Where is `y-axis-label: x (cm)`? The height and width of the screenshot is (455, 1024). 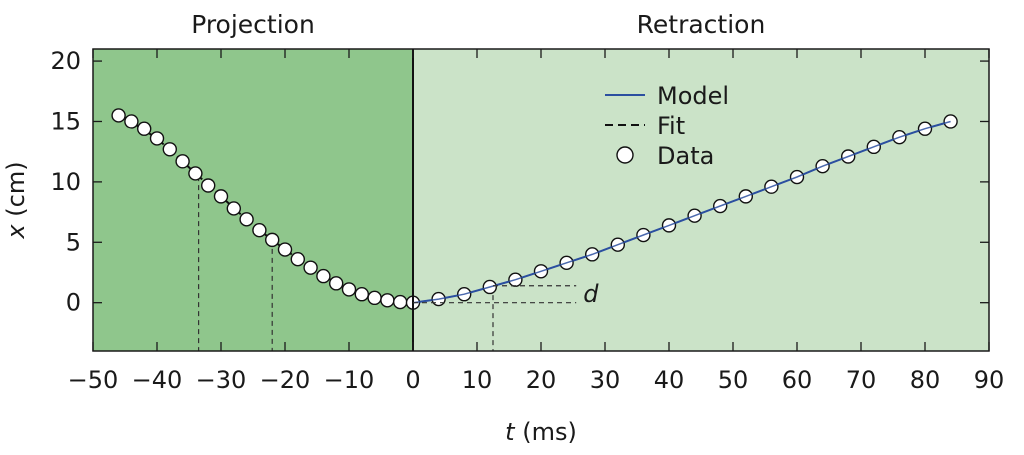
y-axis-label: x (cm) is located at coordinates (16, 200).